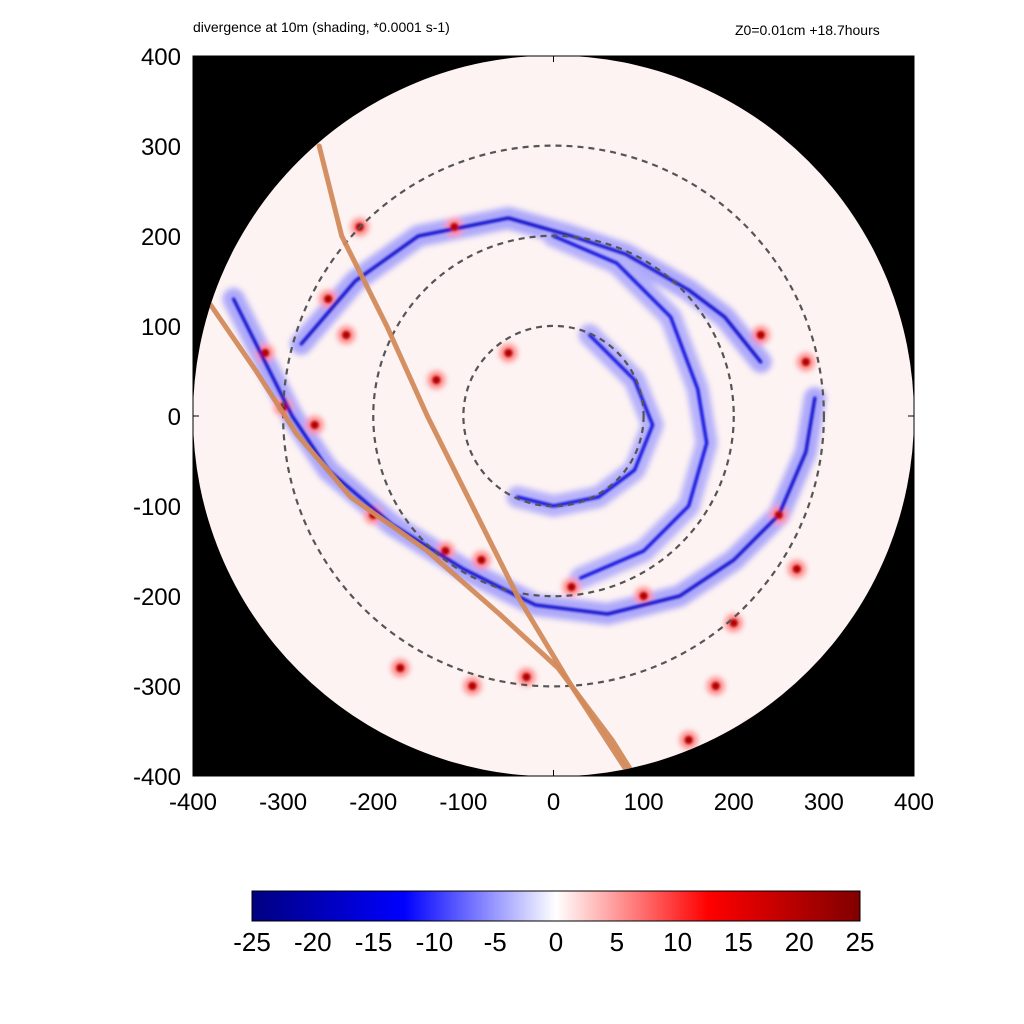 The image size is (1024, 1024). I want to click on x-tick-label: -400, so click(193, 802).